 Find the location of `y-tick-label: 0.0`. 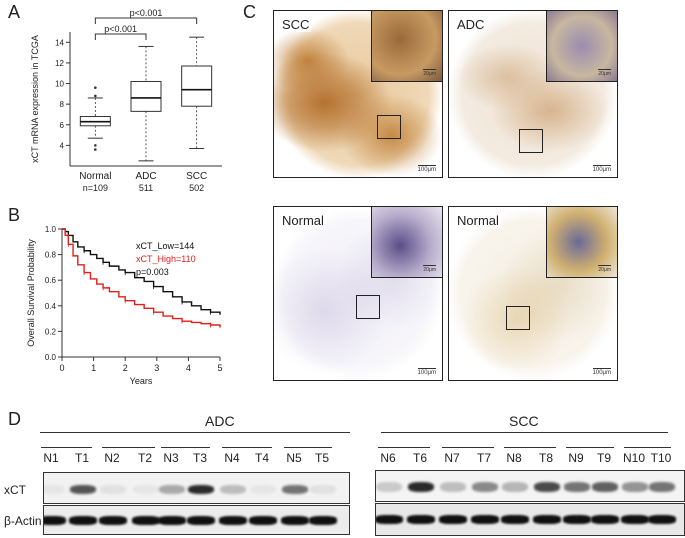

y-tick-label: 0.0 is located at coordinates (51, 357).